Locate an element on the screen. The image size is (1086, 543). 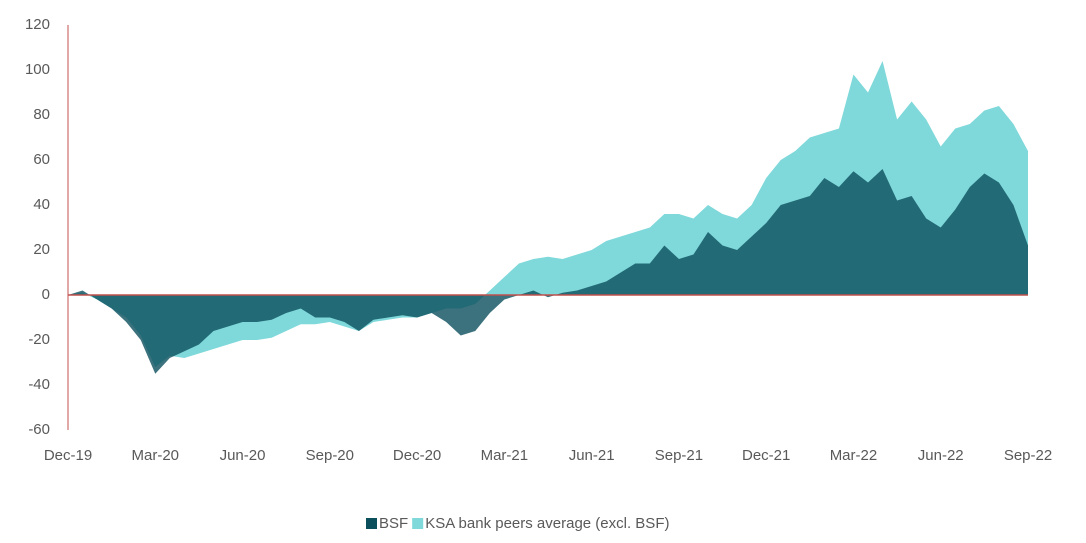
legend-label: BSF is located at coordinates (393, 523).